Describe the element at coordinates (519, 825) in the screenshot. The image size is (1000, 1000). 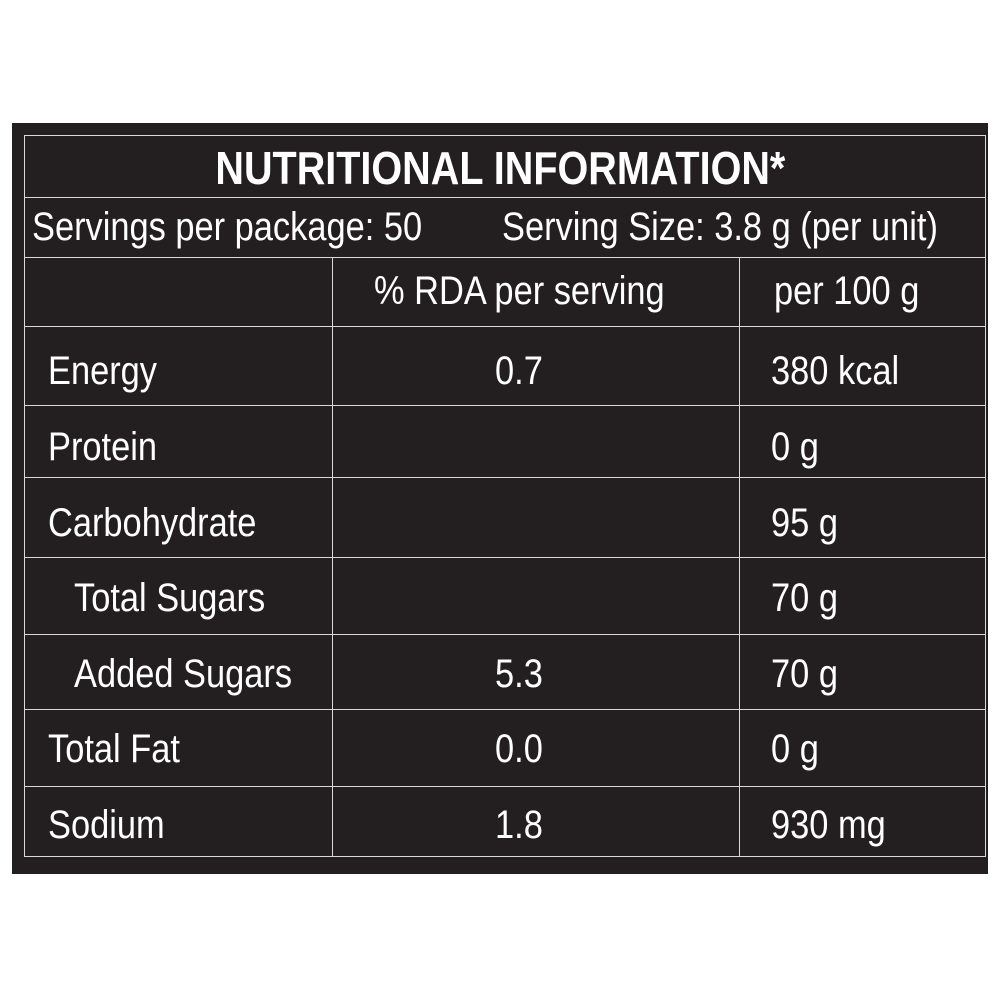
I see `nutrient-rda: 1.8` at that location.